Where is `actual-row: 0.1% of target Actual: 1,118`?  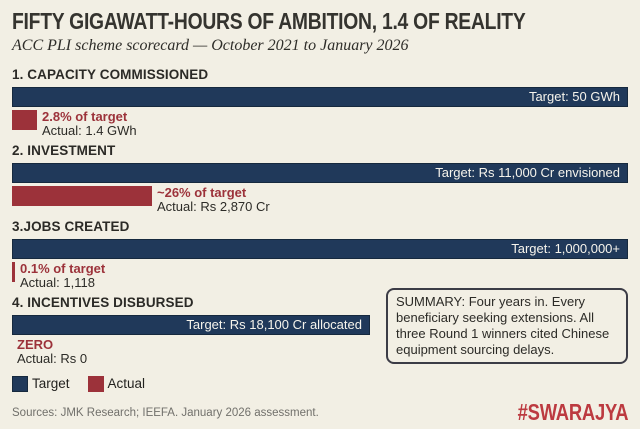 actual-row: 0.1% of target Actual: 1,118 is located at coordinates (320, 275).